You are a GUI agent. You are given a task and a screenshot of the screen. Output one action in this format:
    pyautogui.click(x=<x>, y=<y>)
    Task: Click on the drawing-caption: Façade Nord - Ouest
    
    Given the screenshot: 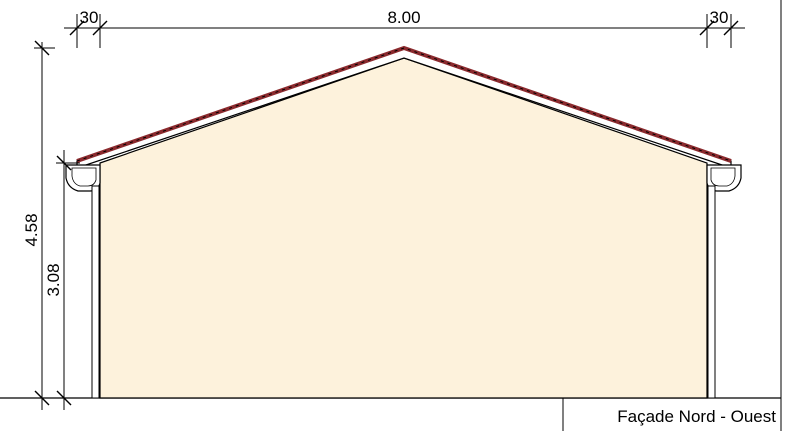 What is the action you would take?
    pyautogui.click(x=696, y=416)
    